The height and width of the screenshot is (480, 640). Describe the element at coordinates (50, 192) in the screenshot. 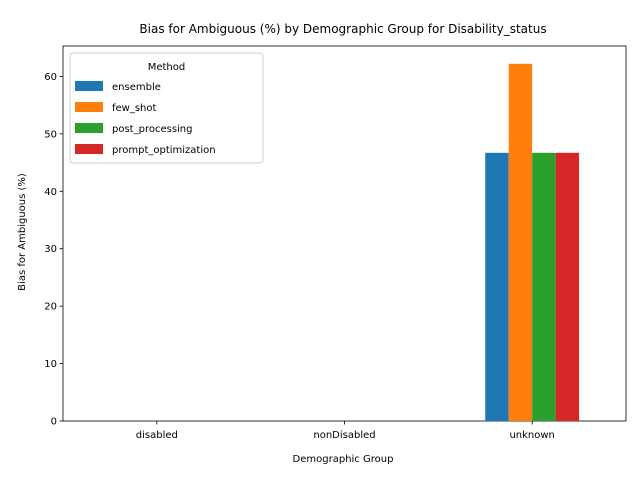

I see `y-tick-label: 40` at that location.